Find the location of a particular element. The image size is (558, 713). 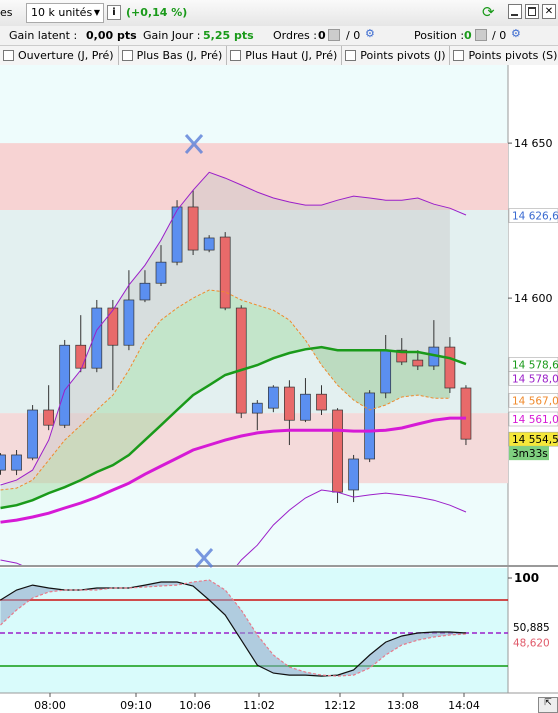

checkbox: Plus Bas (J, Pré) is located at coordinates (173, 55).